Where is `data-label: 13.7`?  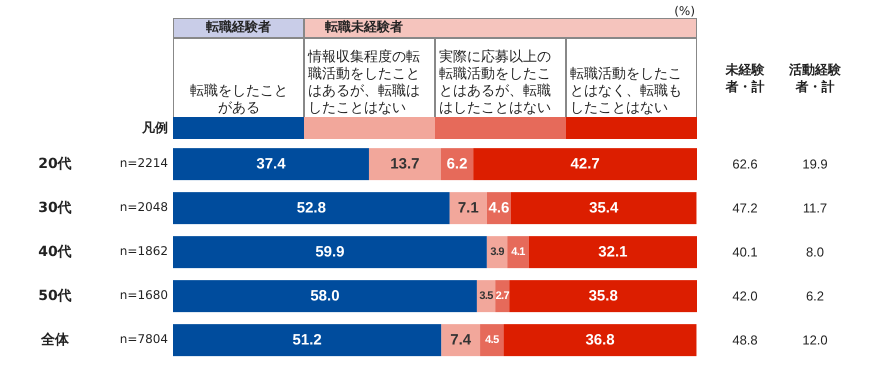
data-label: 13.7 is located at coordinates (405, 164).